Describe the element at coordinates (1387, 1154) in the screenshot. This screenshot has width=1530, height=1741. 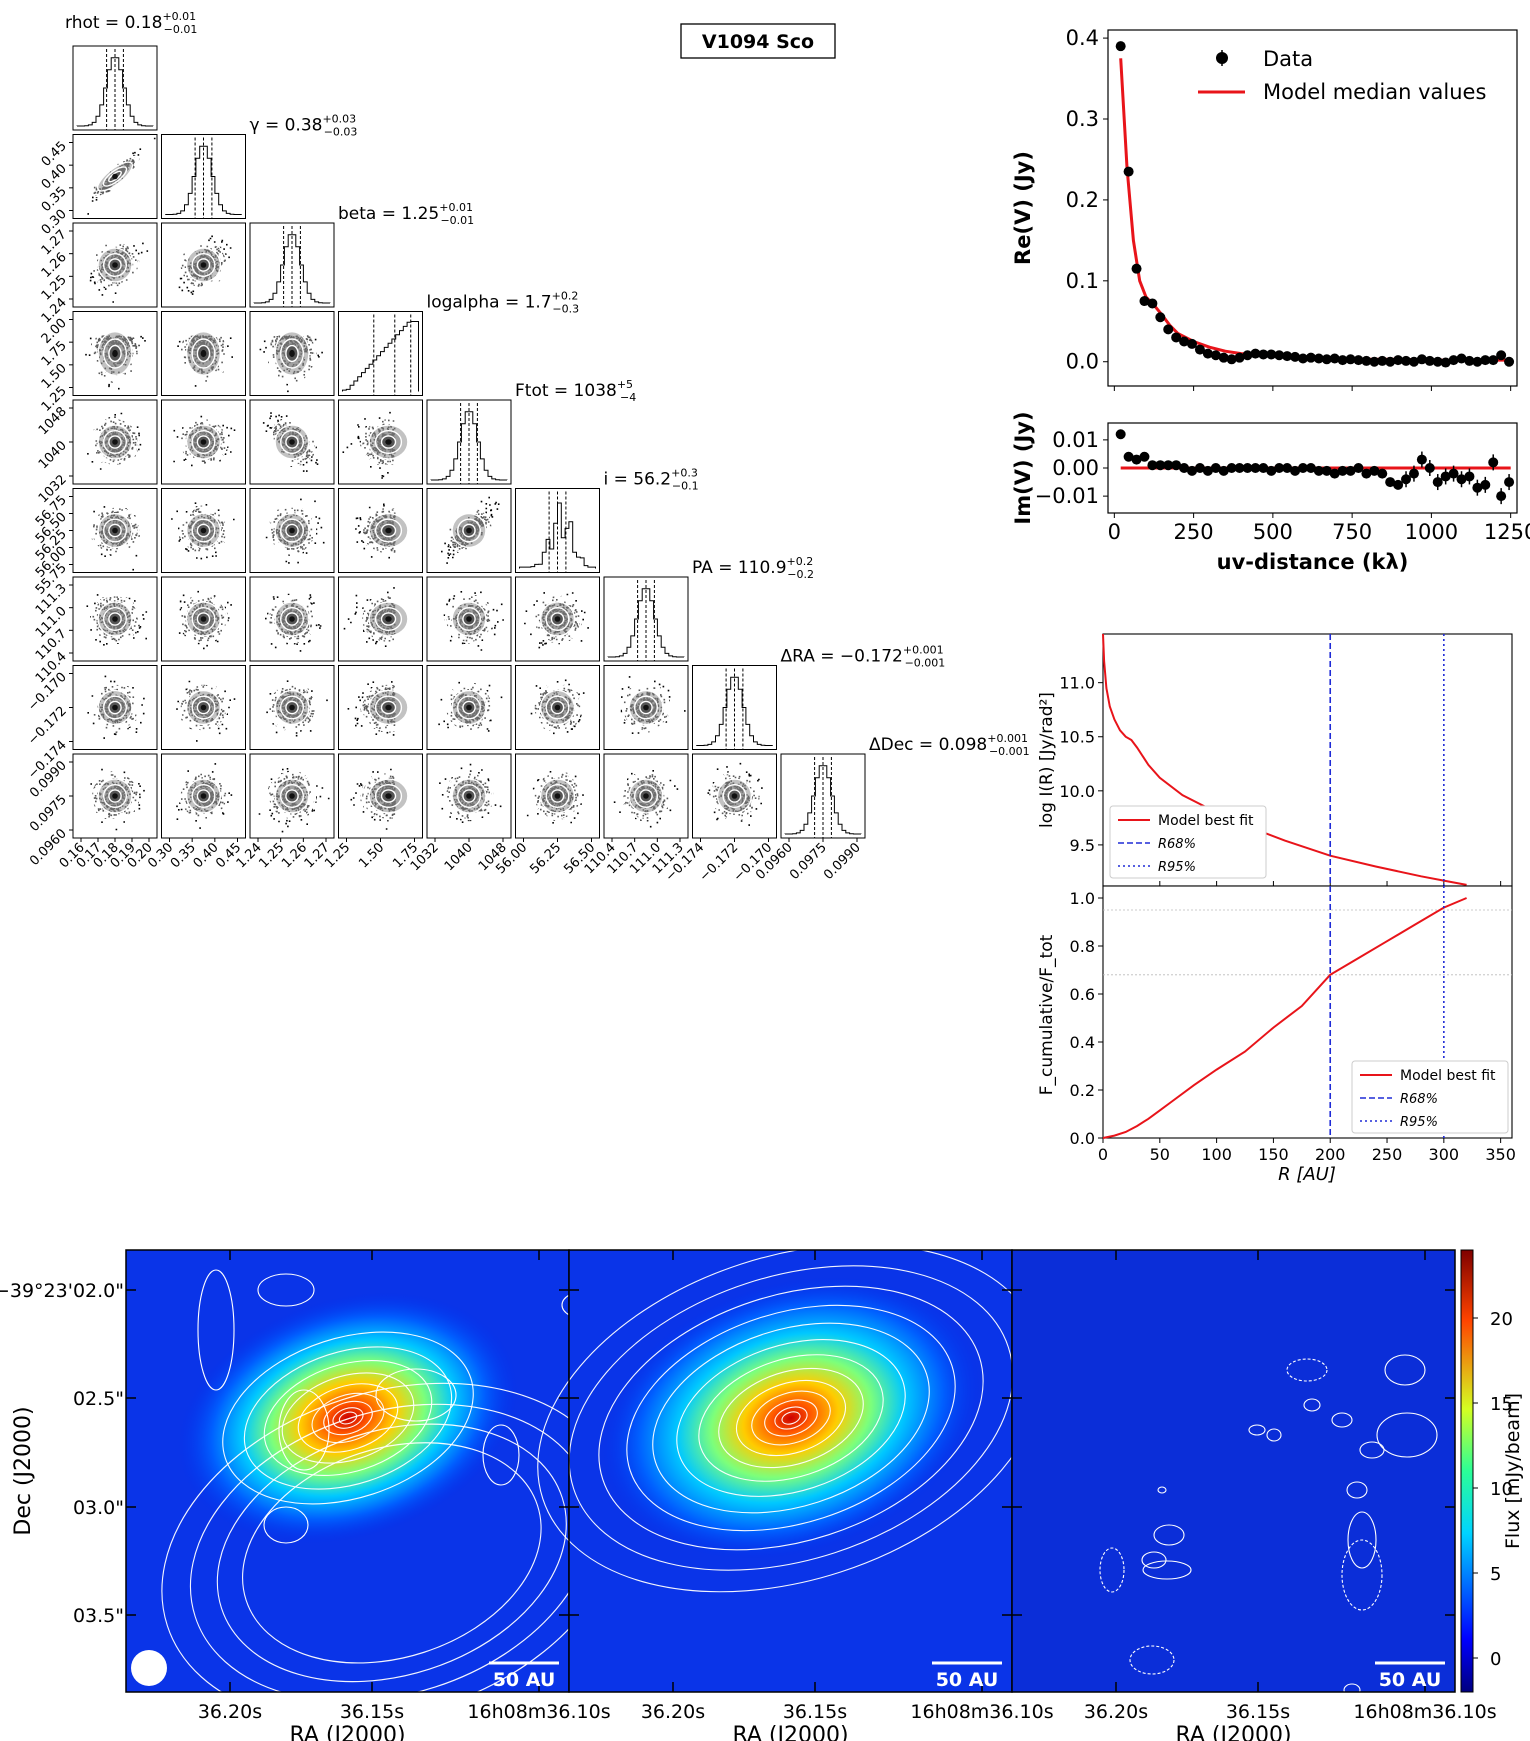
I see `x-tick-label: 250` at that location.